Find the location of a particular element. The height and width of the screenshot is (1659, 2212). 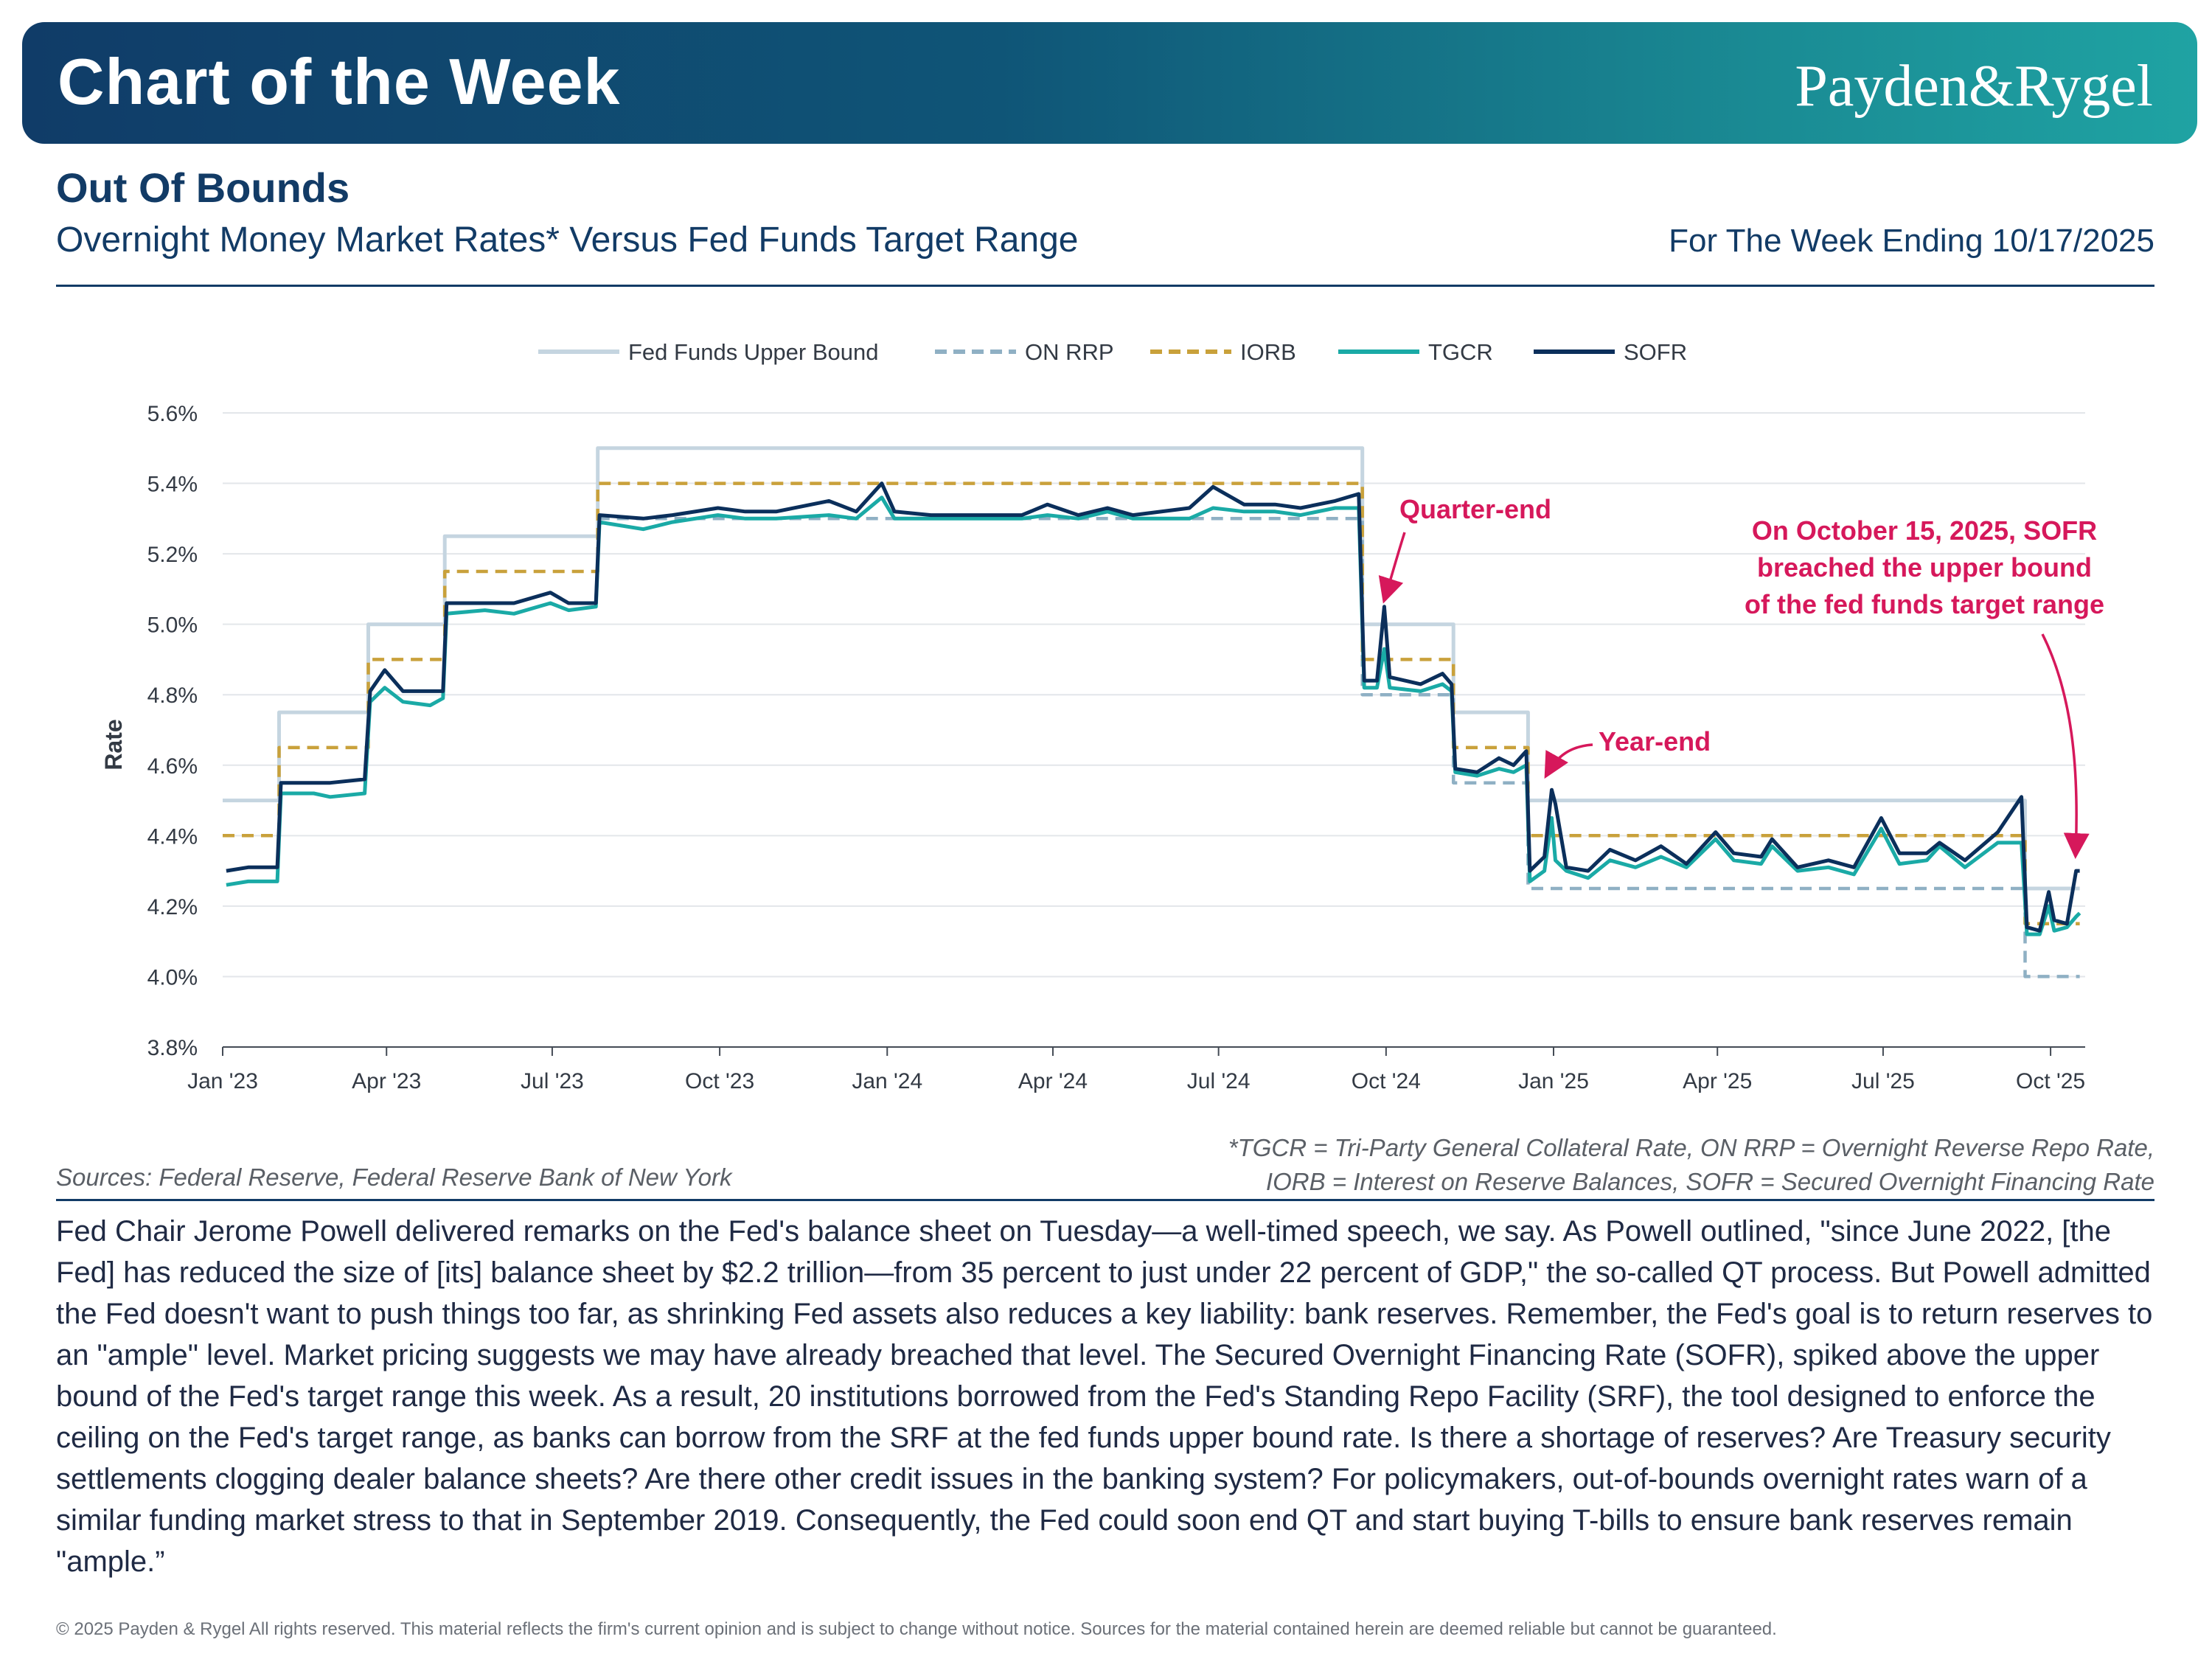

x-tick-label: Jan '23 is located at coordinates (222, 1081).